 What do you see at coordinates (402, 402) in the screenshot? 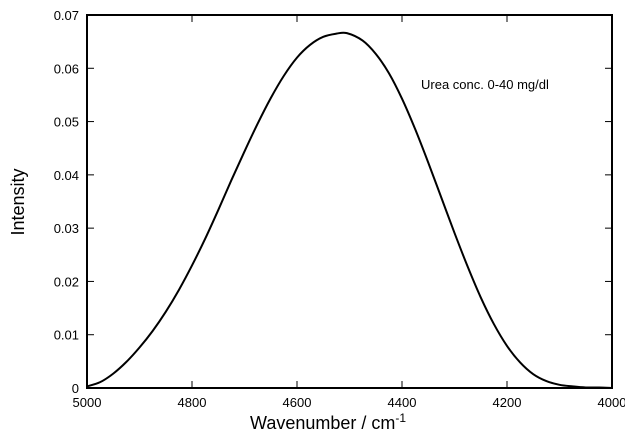
I see `x-tick-label: 4400` at bounding box center [402, 402].